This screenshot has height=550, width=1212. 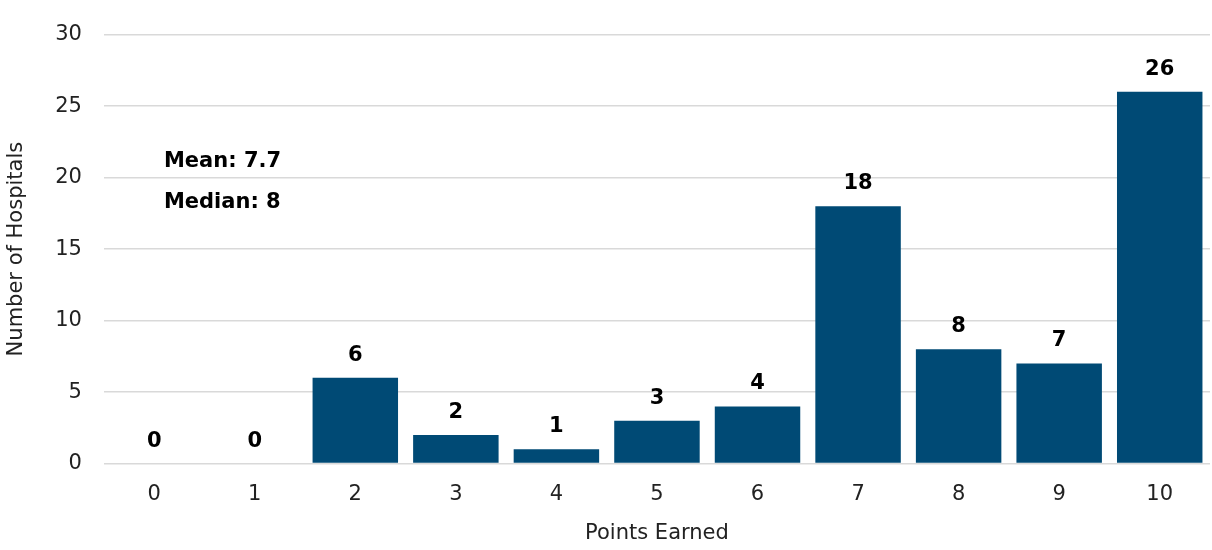 What do you see at coordinates (68, 33) in the screenshot?
I see `y-tick-label: 30` at bounding box center [68, 33].